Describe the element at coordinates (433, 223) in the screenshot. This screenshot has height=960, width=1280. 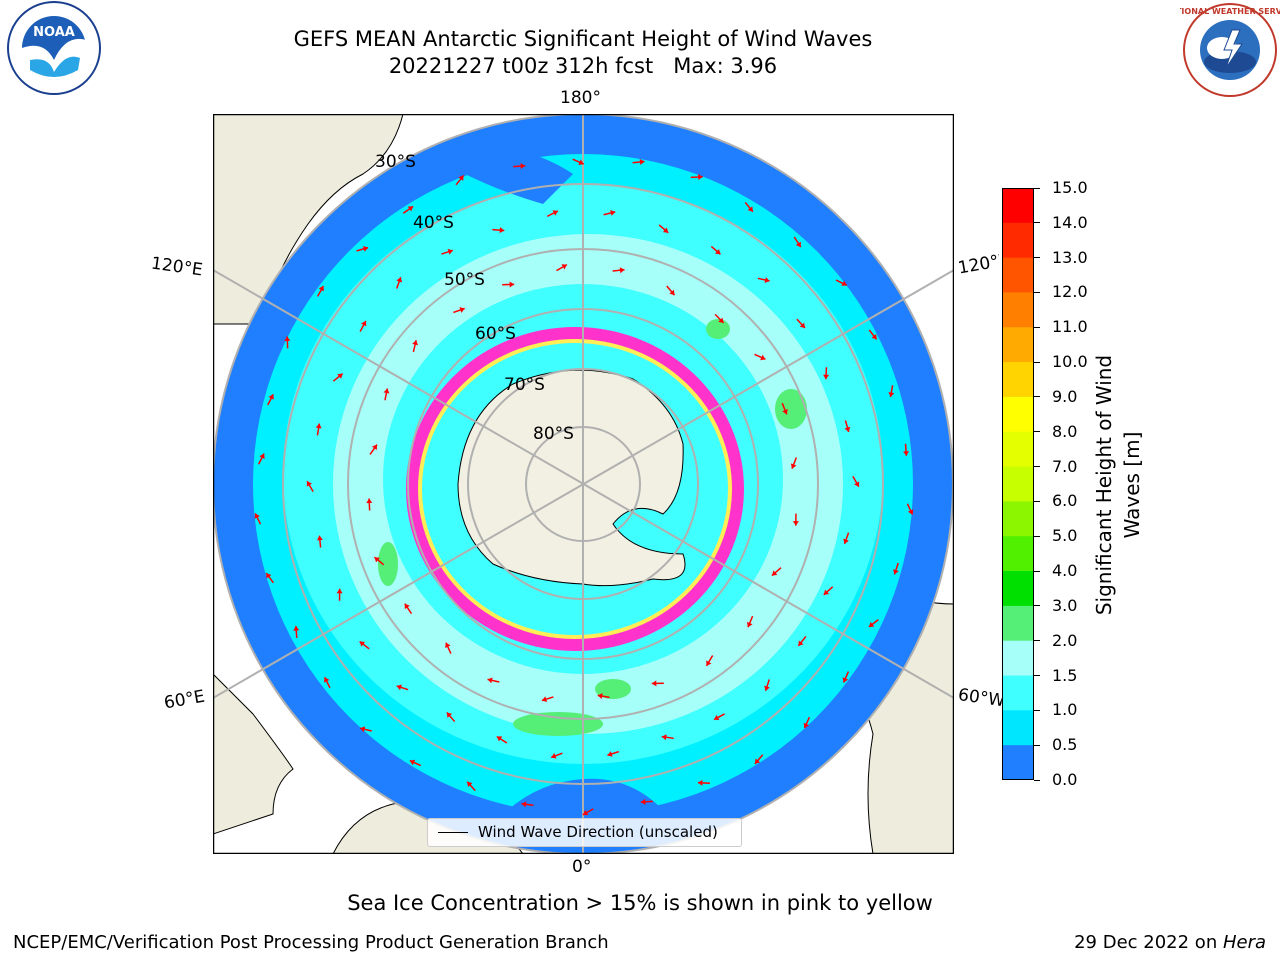
I see `lat-label-40s: 40°S` at that location.